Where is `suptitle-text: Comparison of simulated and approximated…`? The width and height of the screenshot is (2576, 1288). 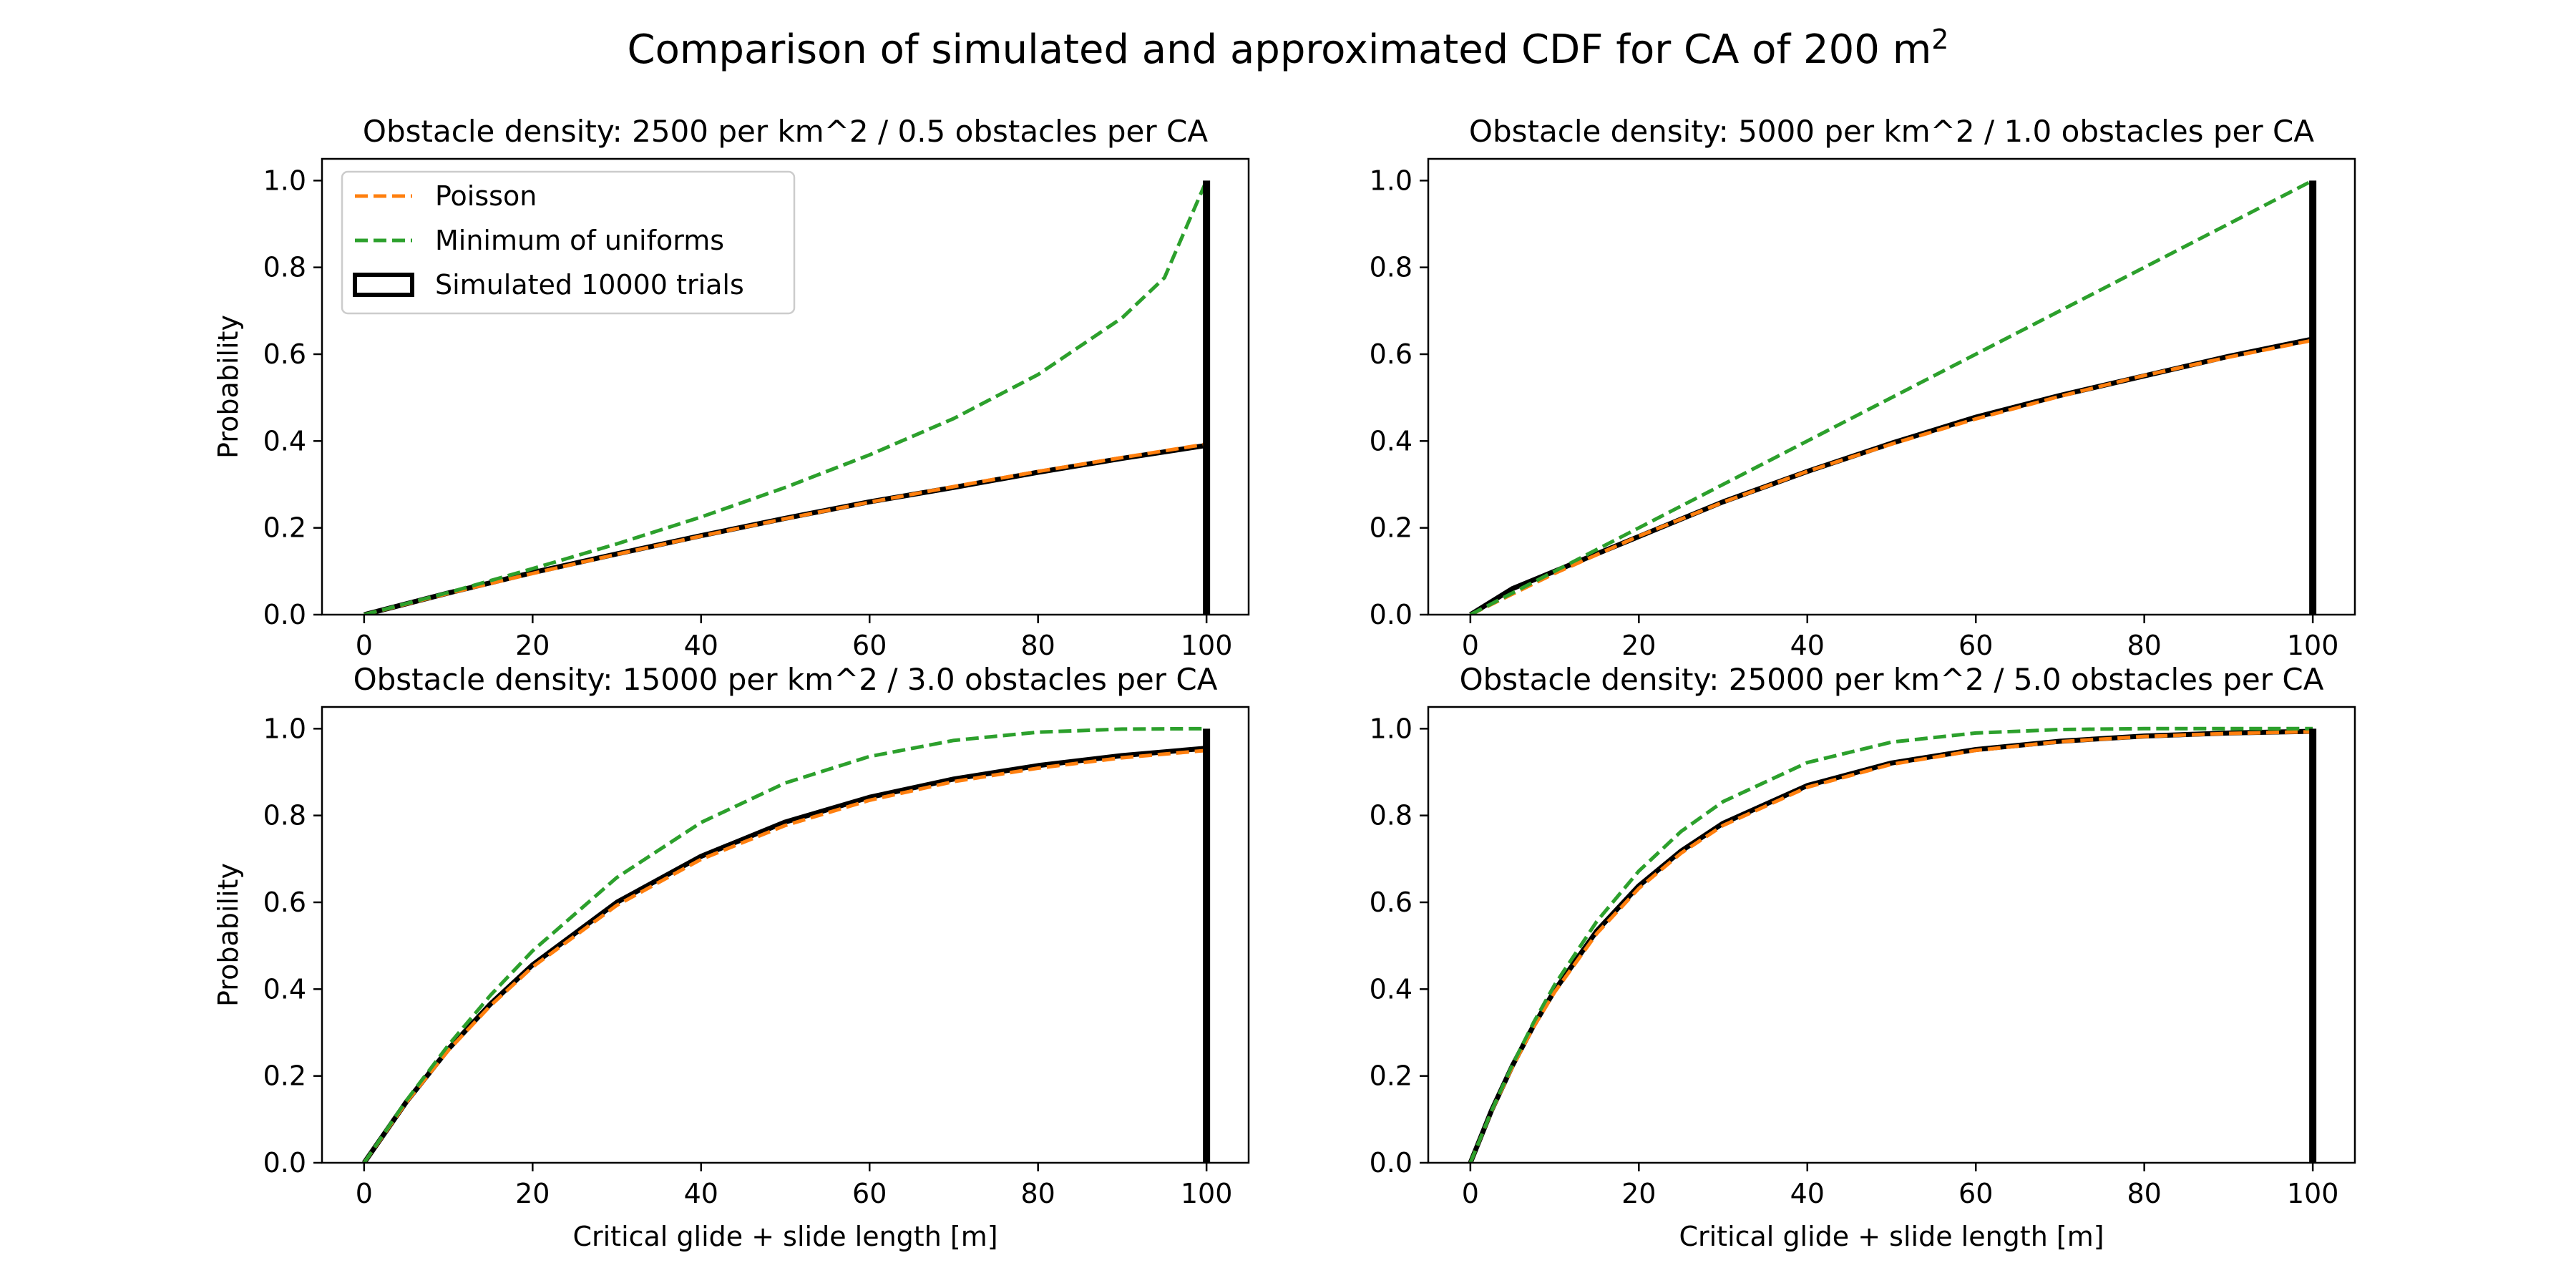 suptitle-text: Comparison of simulated and approximated… is located at coordinates (1280, 49).